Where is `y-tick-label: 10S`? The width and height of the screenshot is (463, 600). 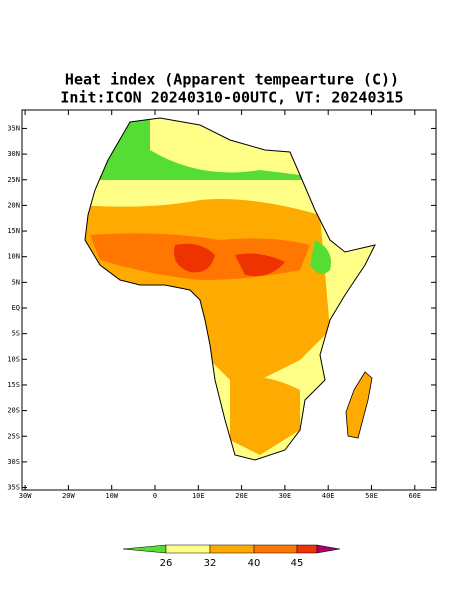
y-tick-label: 10S is located at coordinates (13, 359).